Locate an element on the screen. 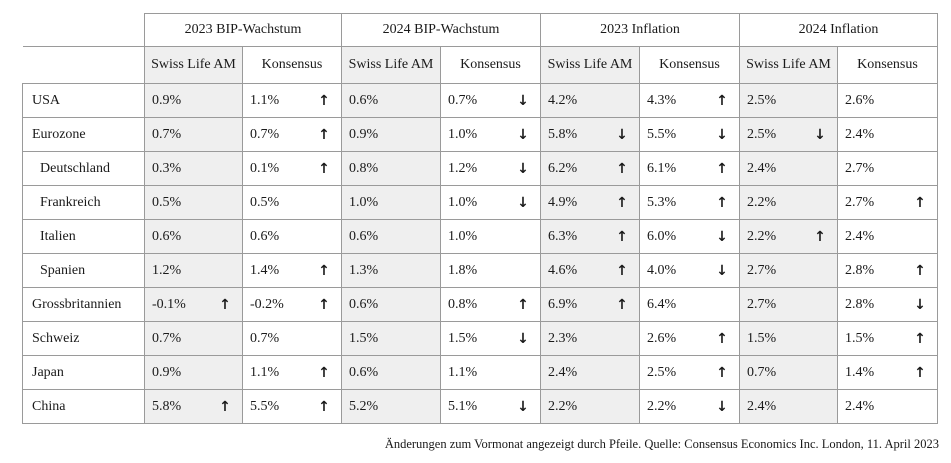 The image size is (951, 463). value-text: 5.8% is located at coordinates (167, 406).